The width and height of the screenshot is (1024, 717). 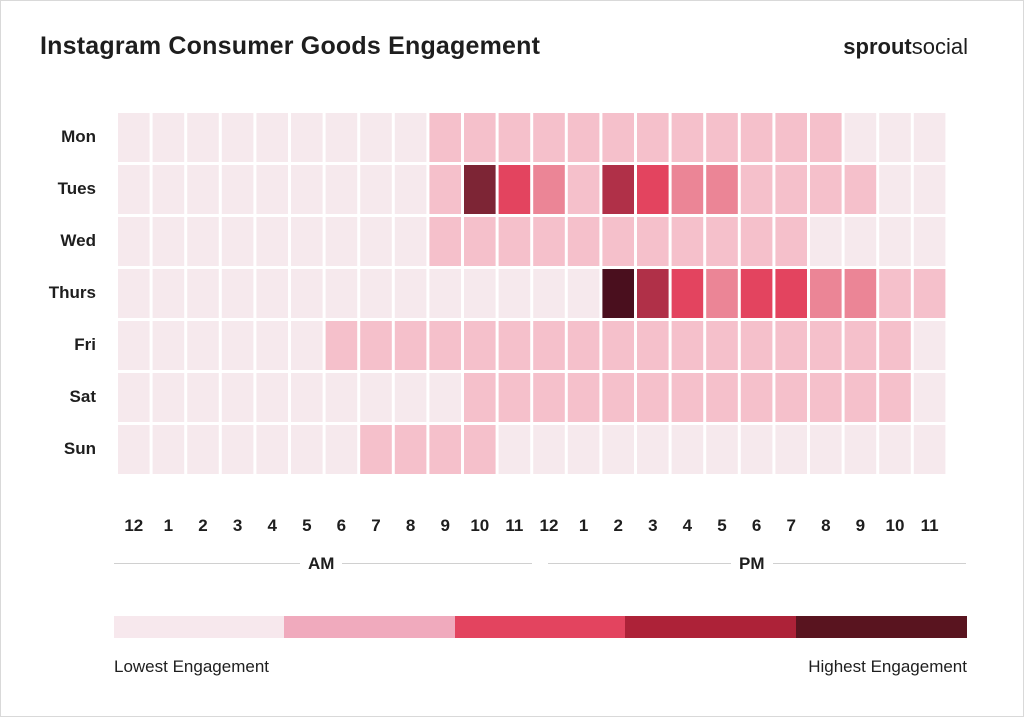 I want to click on logo-light-text: social, so click(x=939, y=46).